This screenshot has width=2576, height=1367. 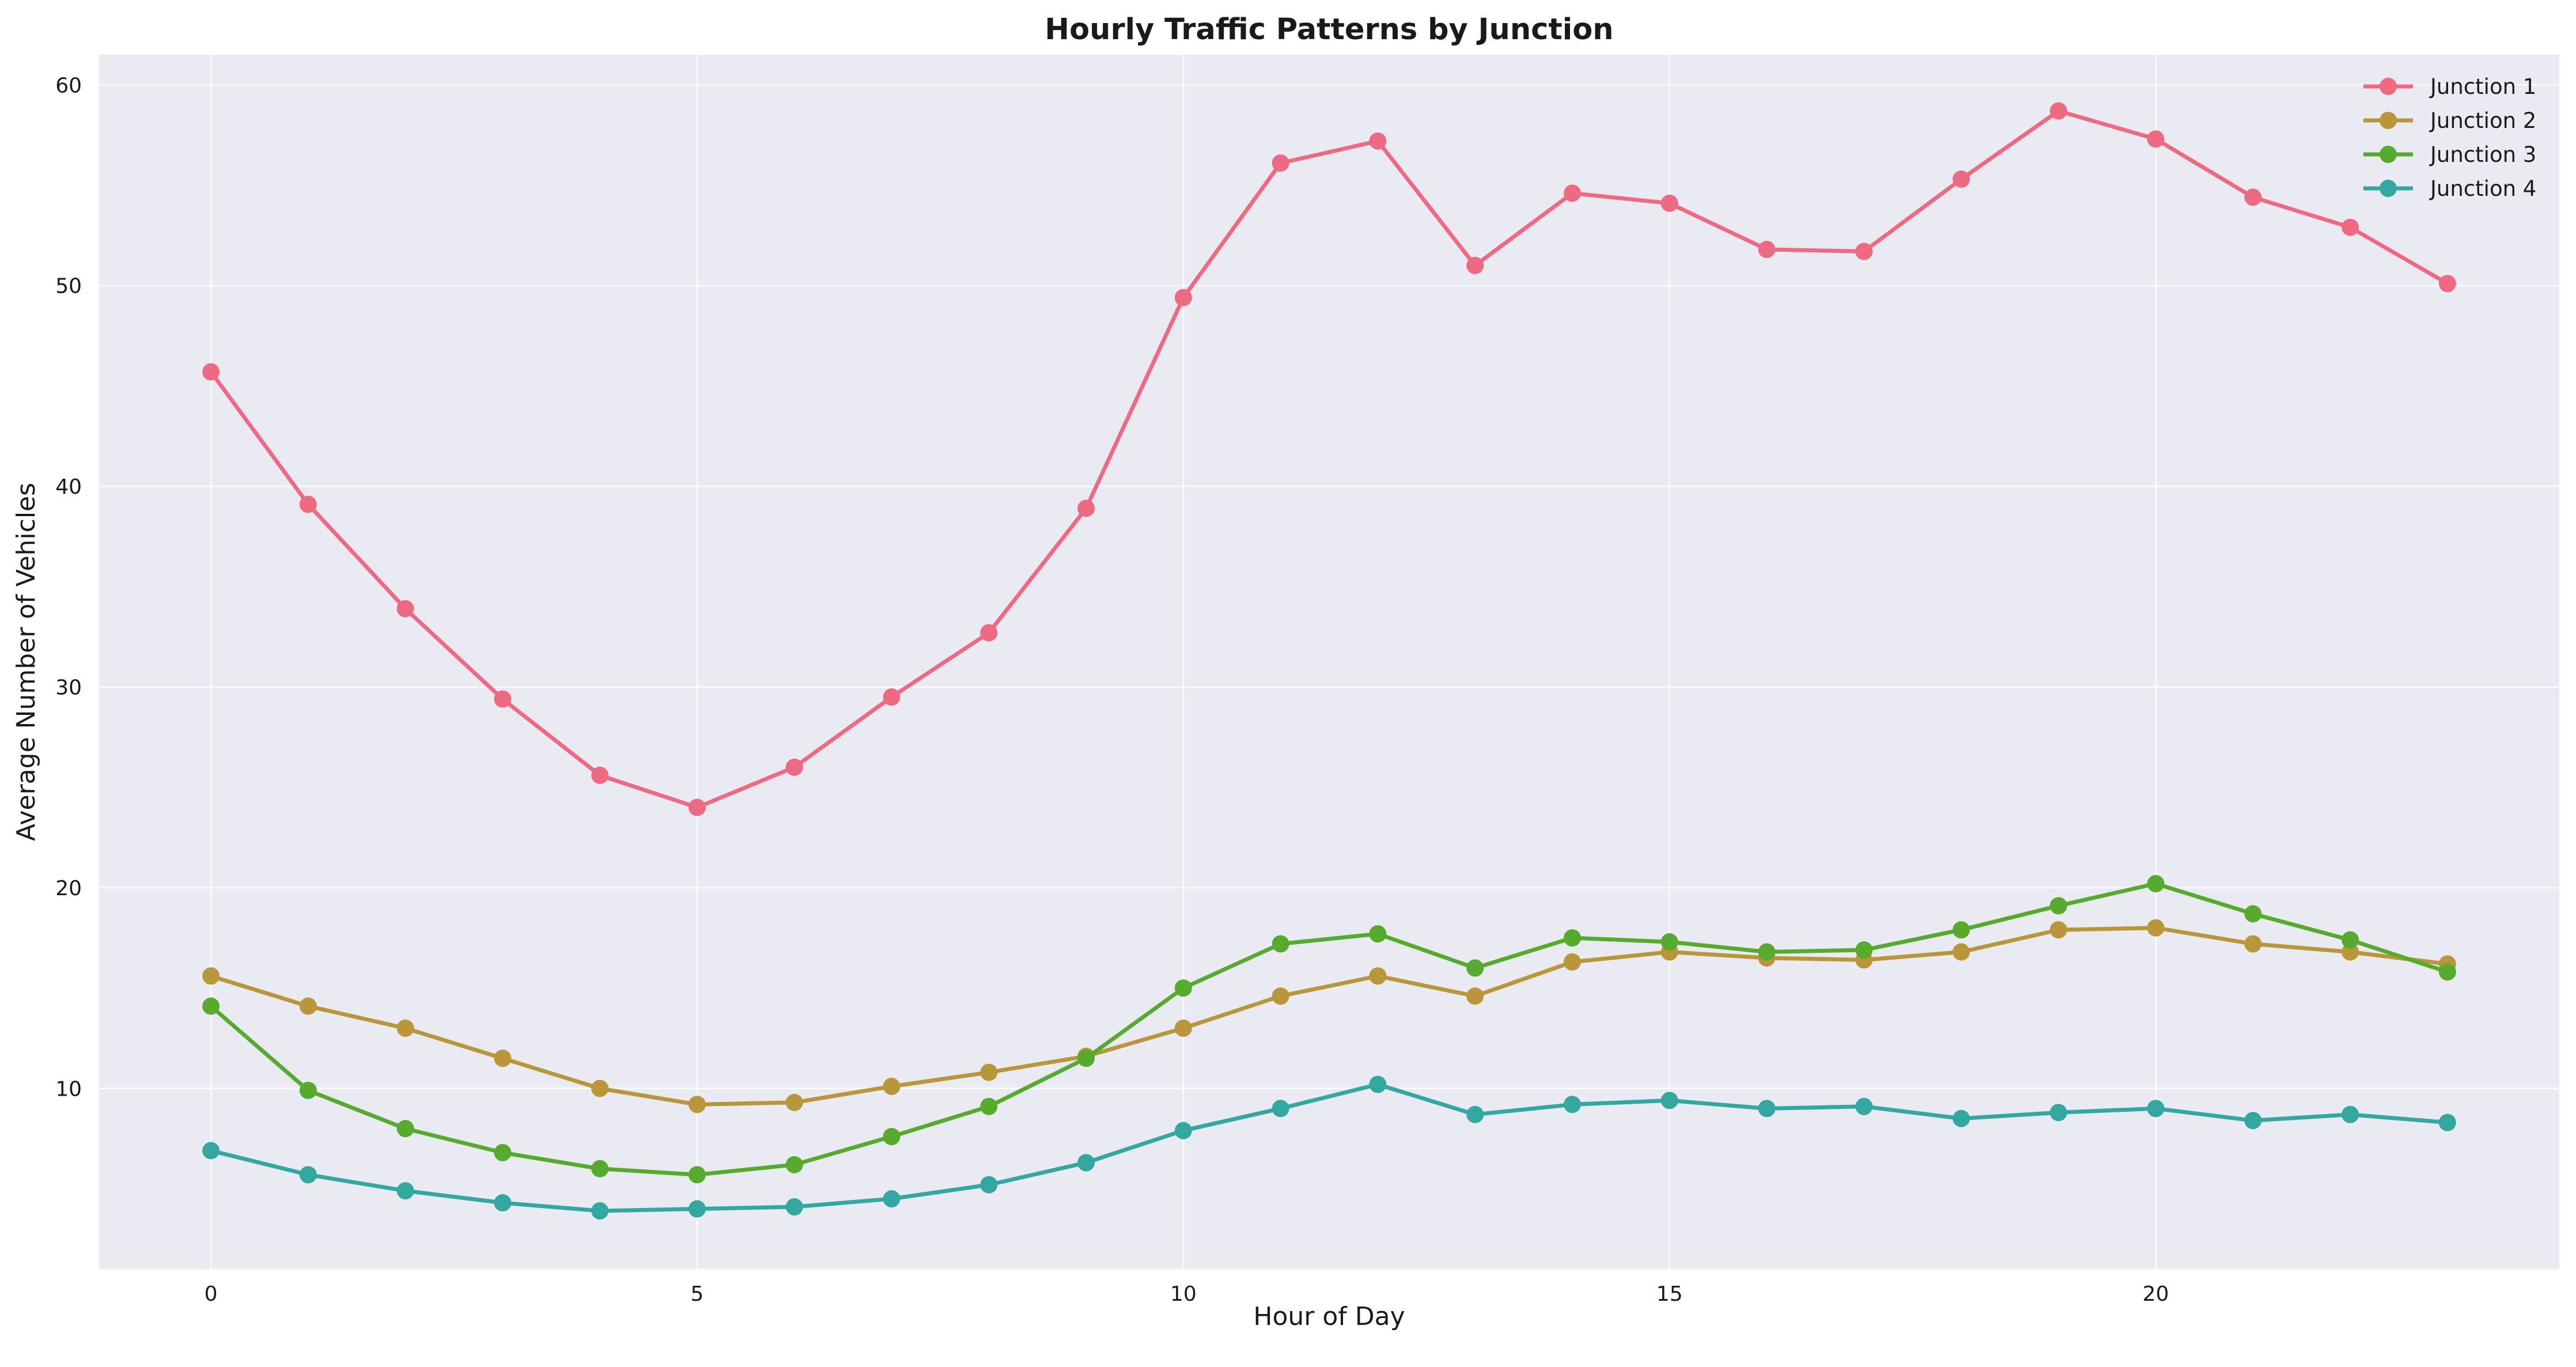 I want to click on legend-item: Junction 1, so click(x=2449, y=86).